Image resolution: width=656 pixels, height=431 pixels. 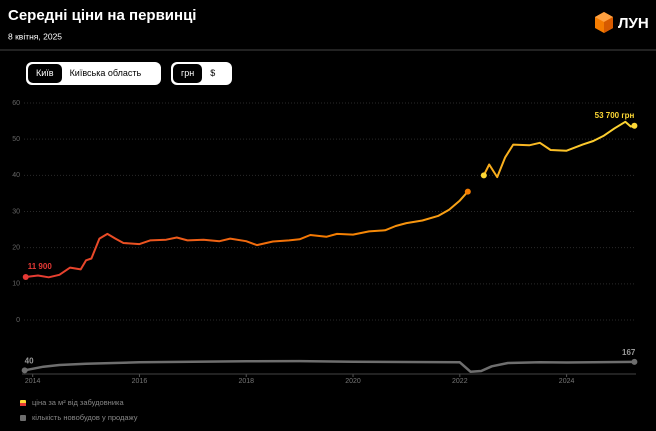 I want to click on x-tick-label: 2024, so click(x=567, y=381).